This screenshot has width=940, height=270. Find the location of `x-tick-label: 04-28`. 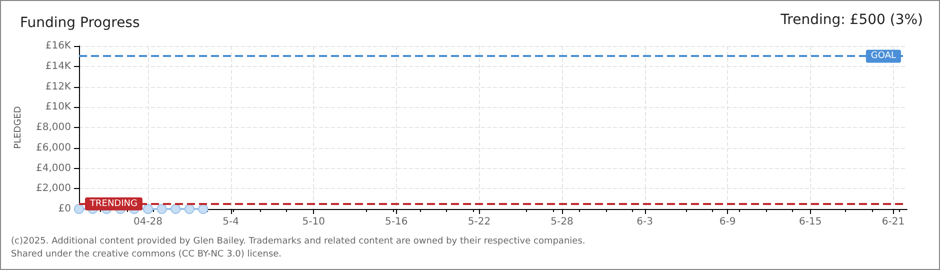

x-tick-label: 04-28 is located at coordinates (148, 222).